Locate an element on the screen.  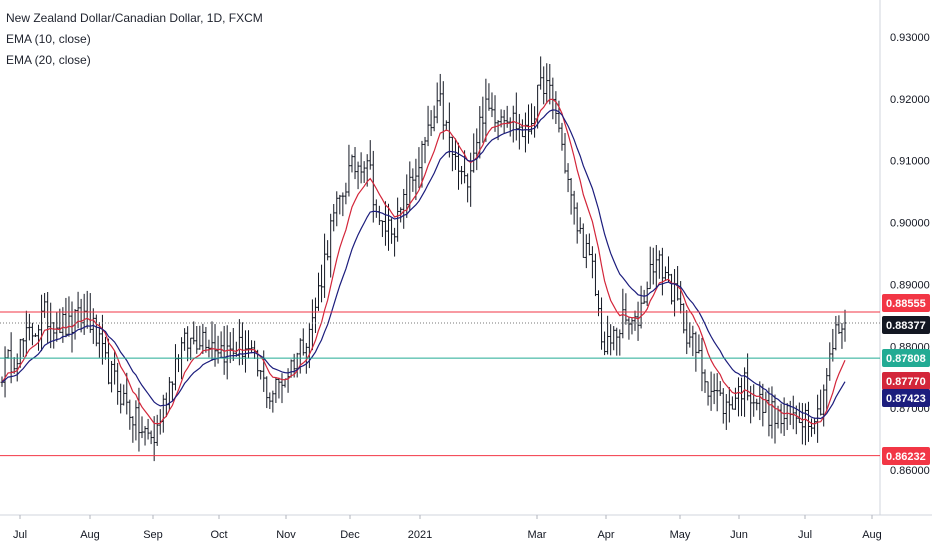
ema10-legend: EMA (10, close) is located at coordinates (48, 39).